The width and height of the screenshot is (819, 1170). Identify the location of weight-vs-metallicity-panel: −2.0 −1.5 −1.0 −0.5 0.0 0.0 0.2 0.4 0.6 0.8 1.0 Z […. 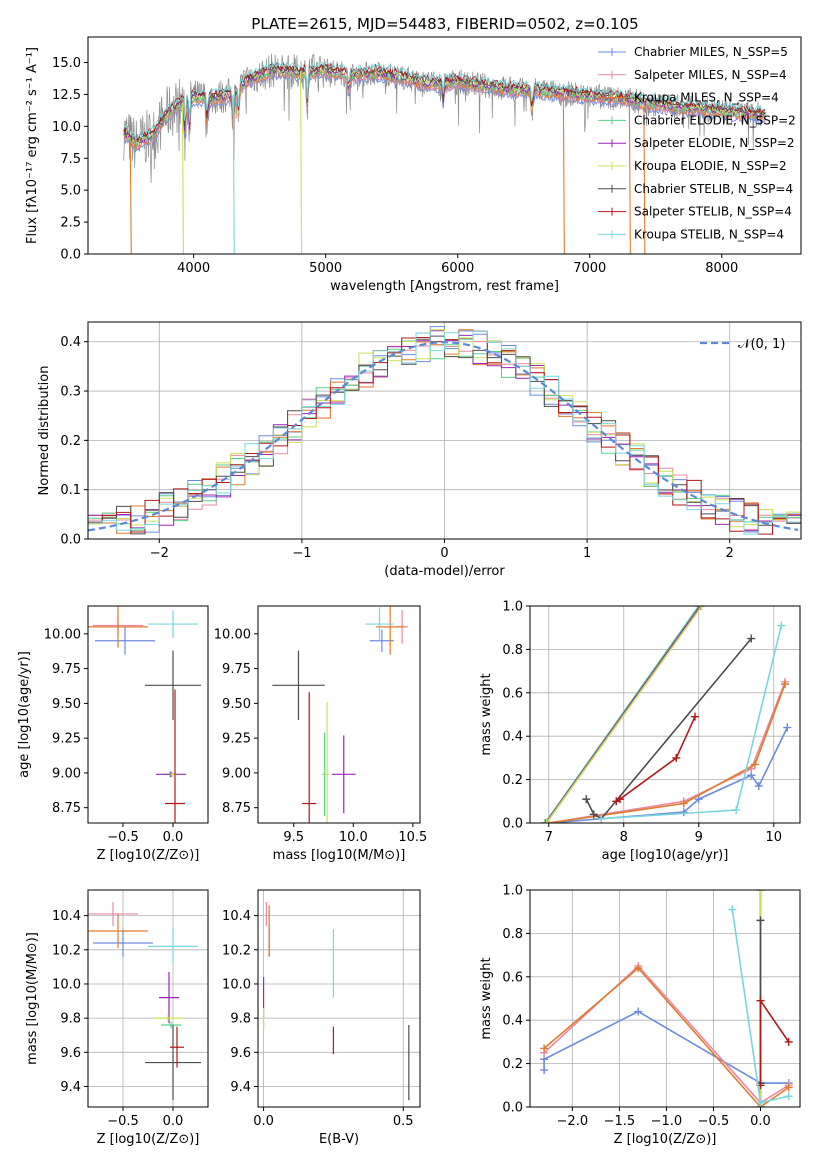
(640, 1015).